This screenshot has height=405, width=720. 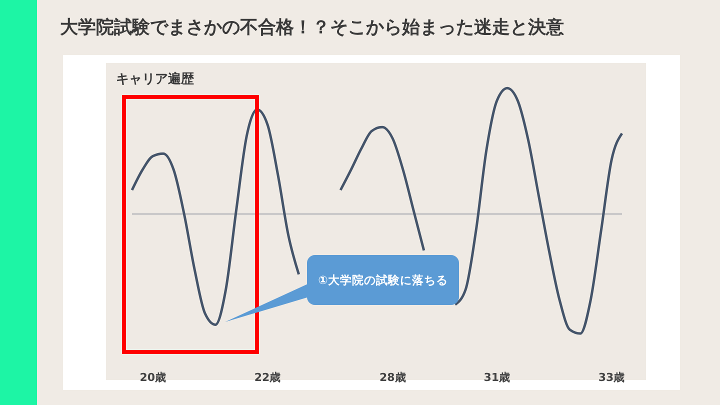 What do you see at coordinates (611, 377) in the screenshot?
I see `x-tick-label: 33歳` at bounding box center [611, 377].